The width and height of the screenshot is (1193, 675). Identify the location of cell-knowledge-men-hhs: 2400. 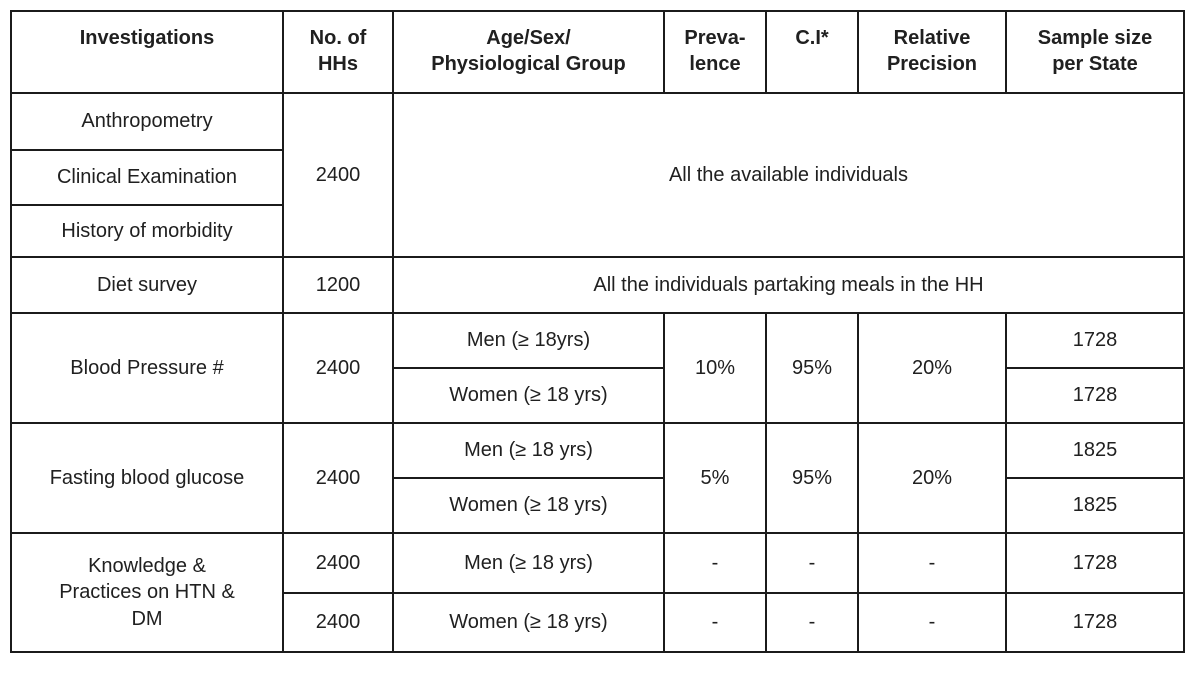
(338, 563).